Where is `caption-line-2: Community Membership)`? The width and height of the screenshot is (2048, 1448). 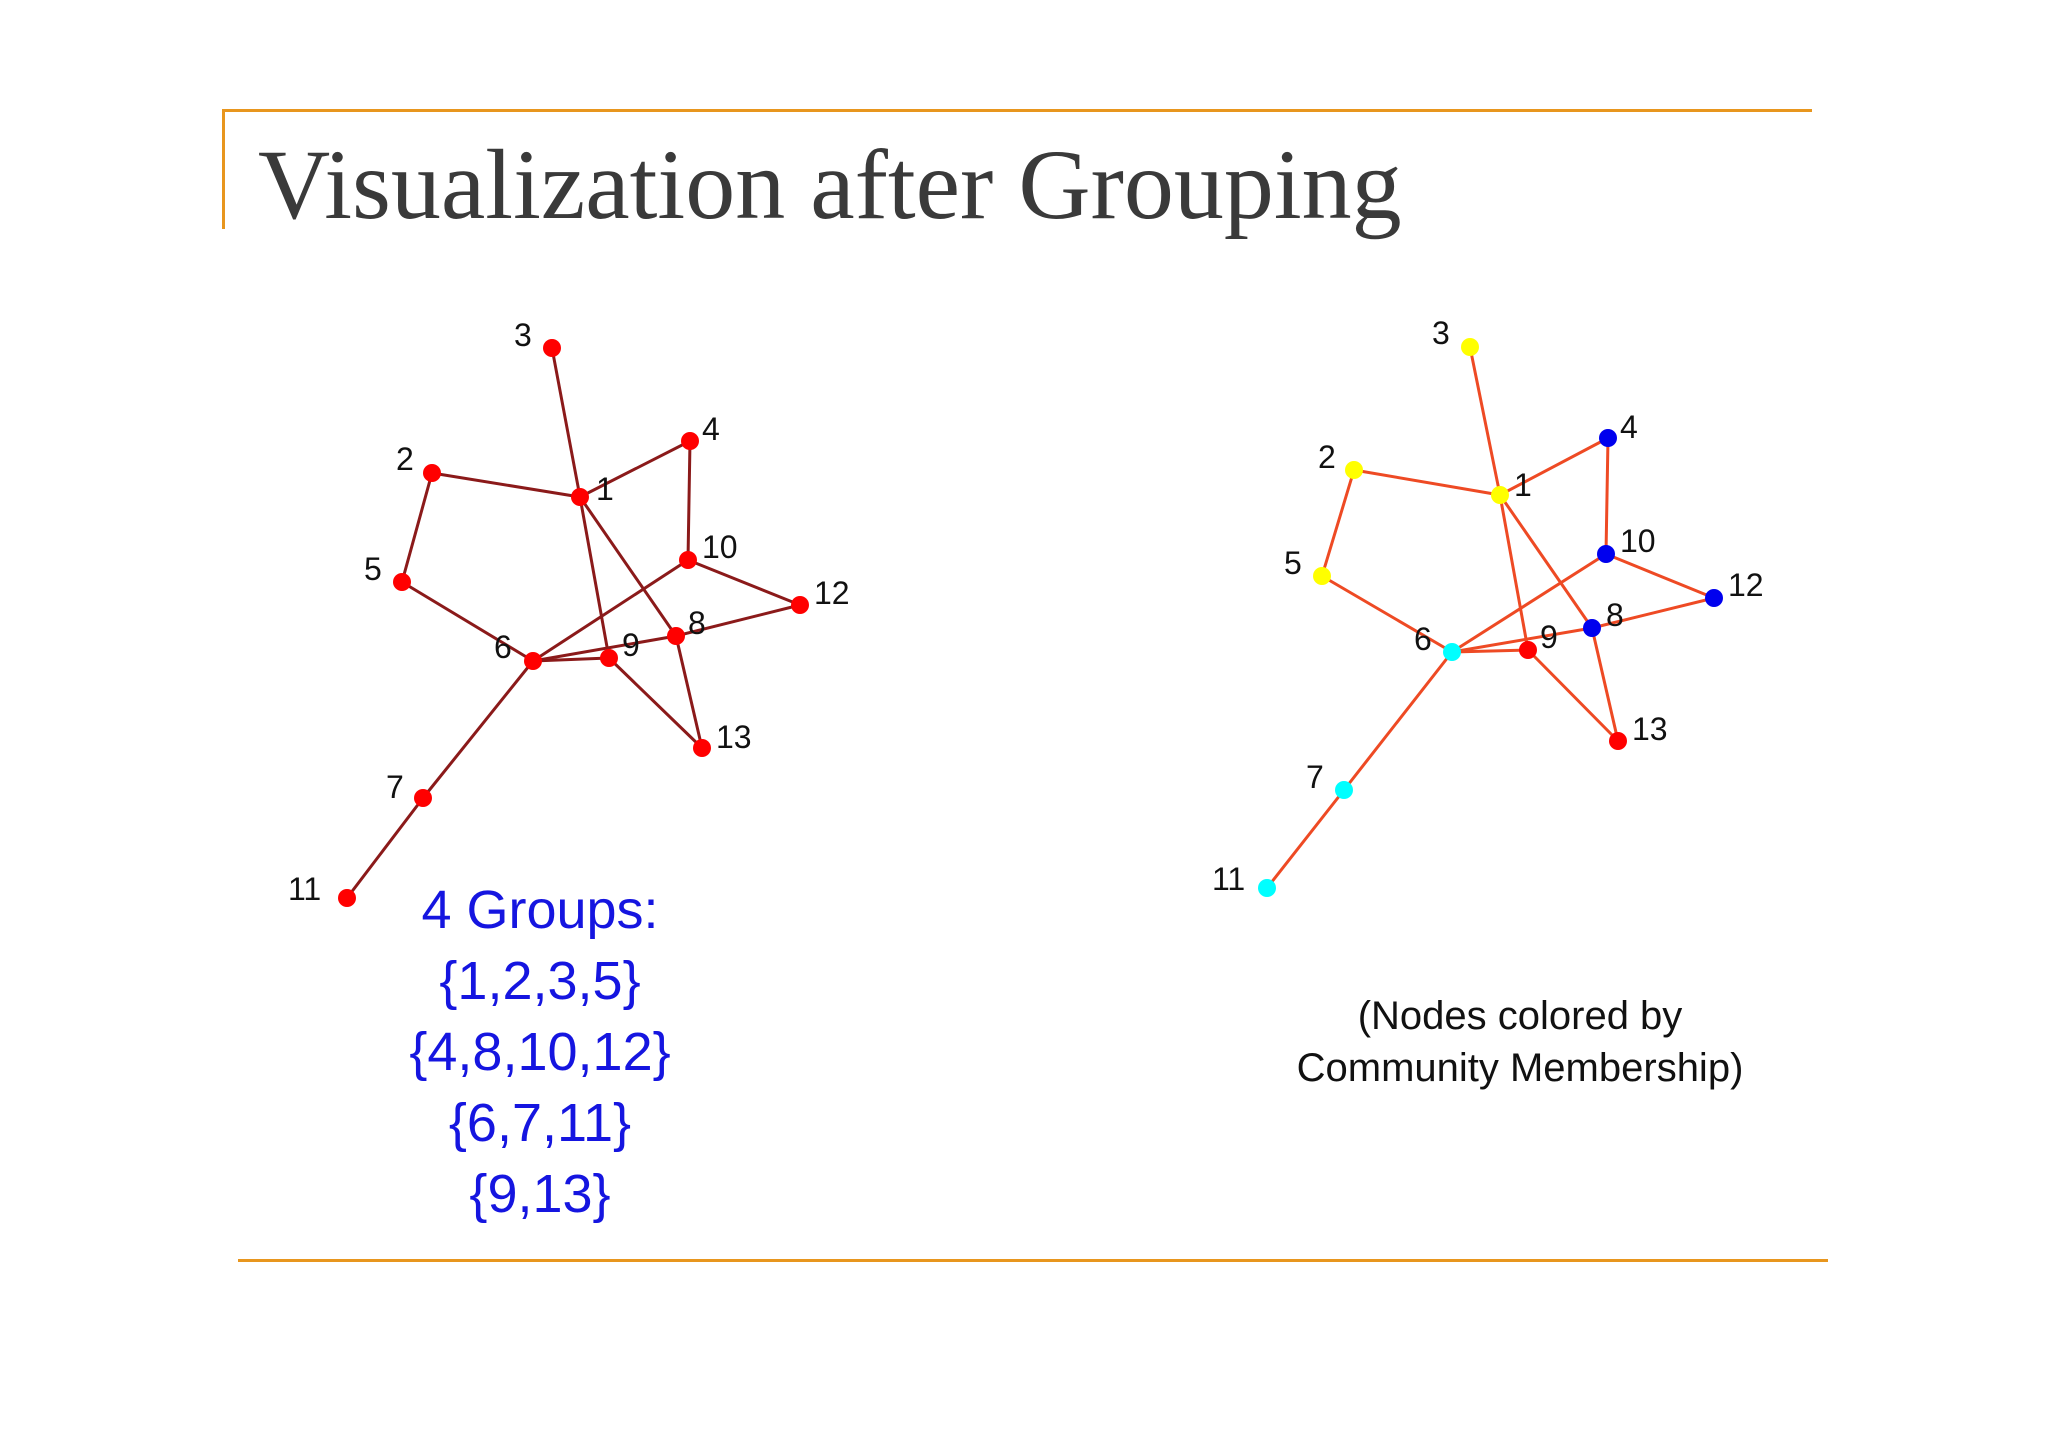
caption-line-2: Community Membership) is located at coordinates (1520, 1068).